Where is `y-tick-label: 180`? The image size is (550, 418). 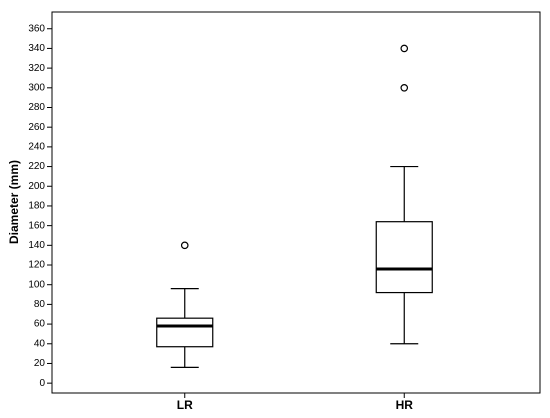 y-tick-label: 180 is located at coordinates (36, 206).